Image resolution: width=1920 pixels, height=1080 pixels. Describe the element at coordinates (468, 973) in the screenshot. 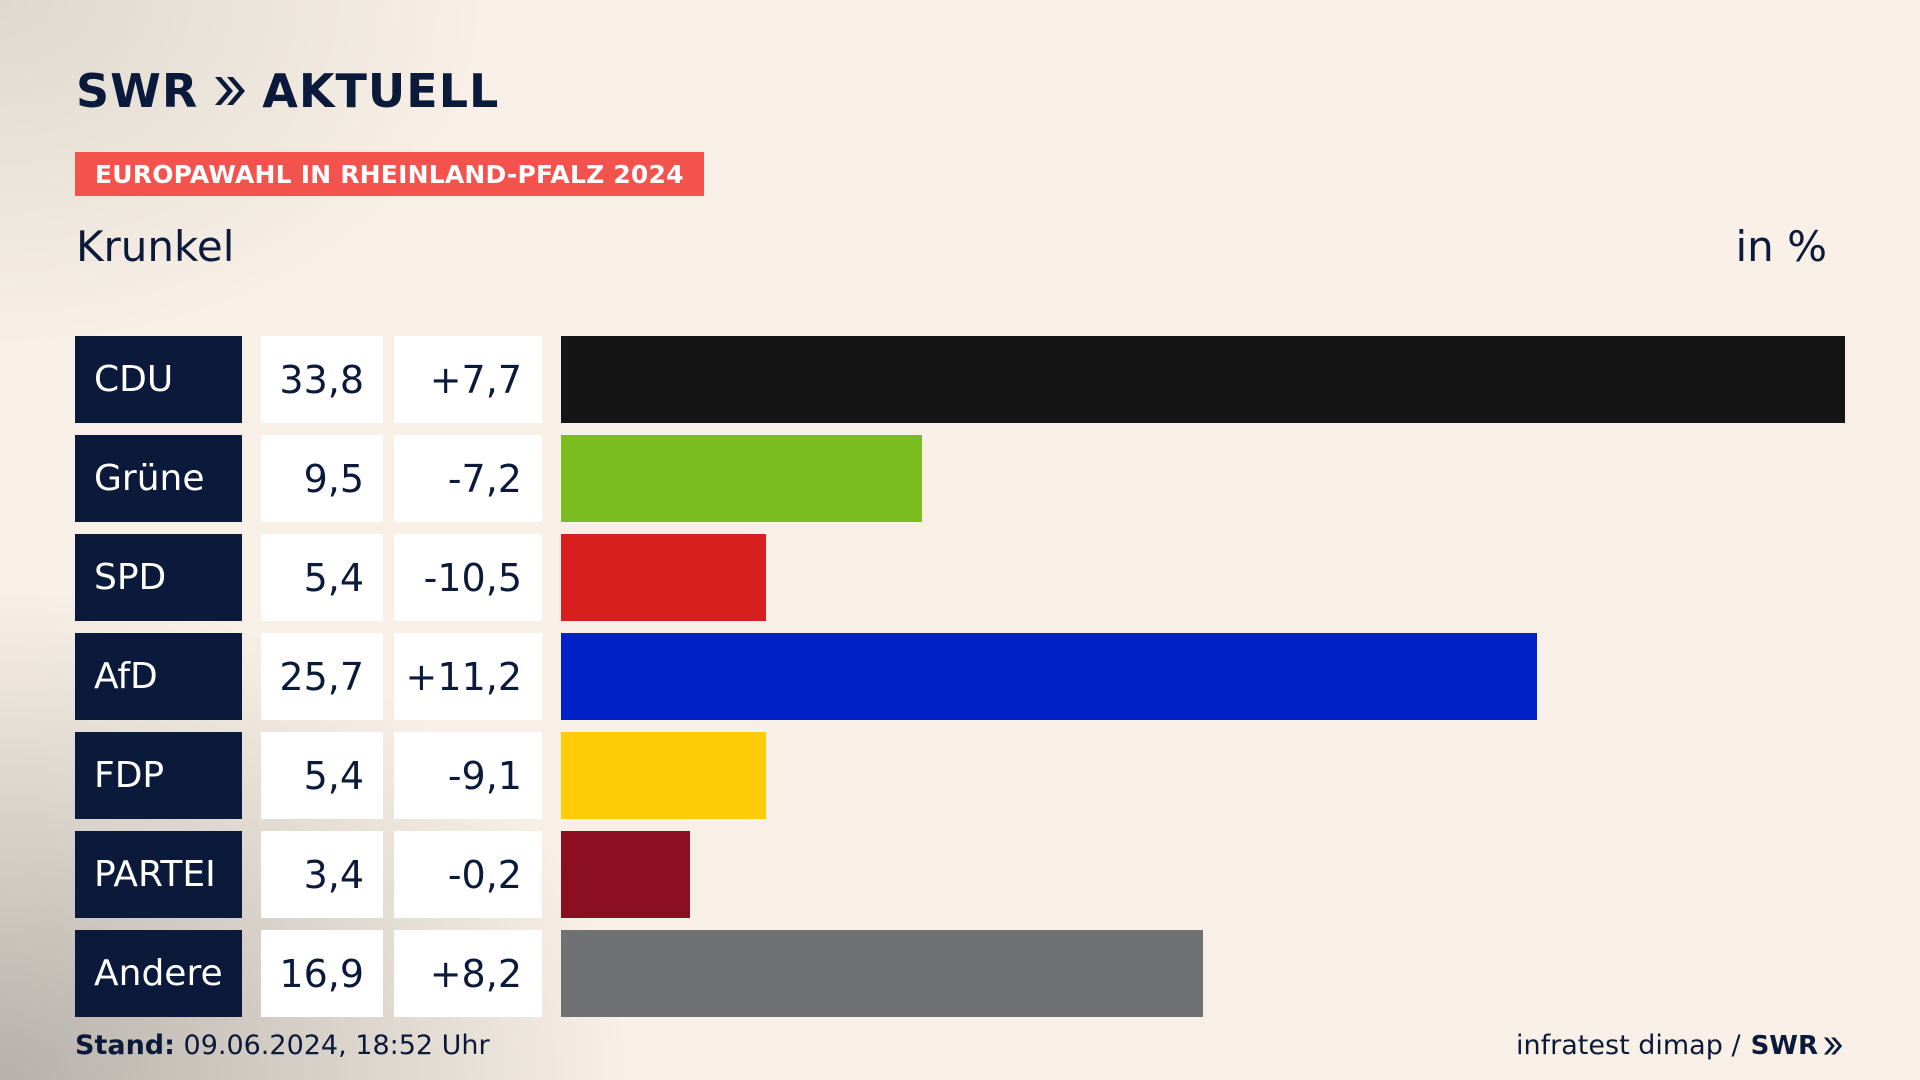

I see `diff-label: +8,2` at that location.